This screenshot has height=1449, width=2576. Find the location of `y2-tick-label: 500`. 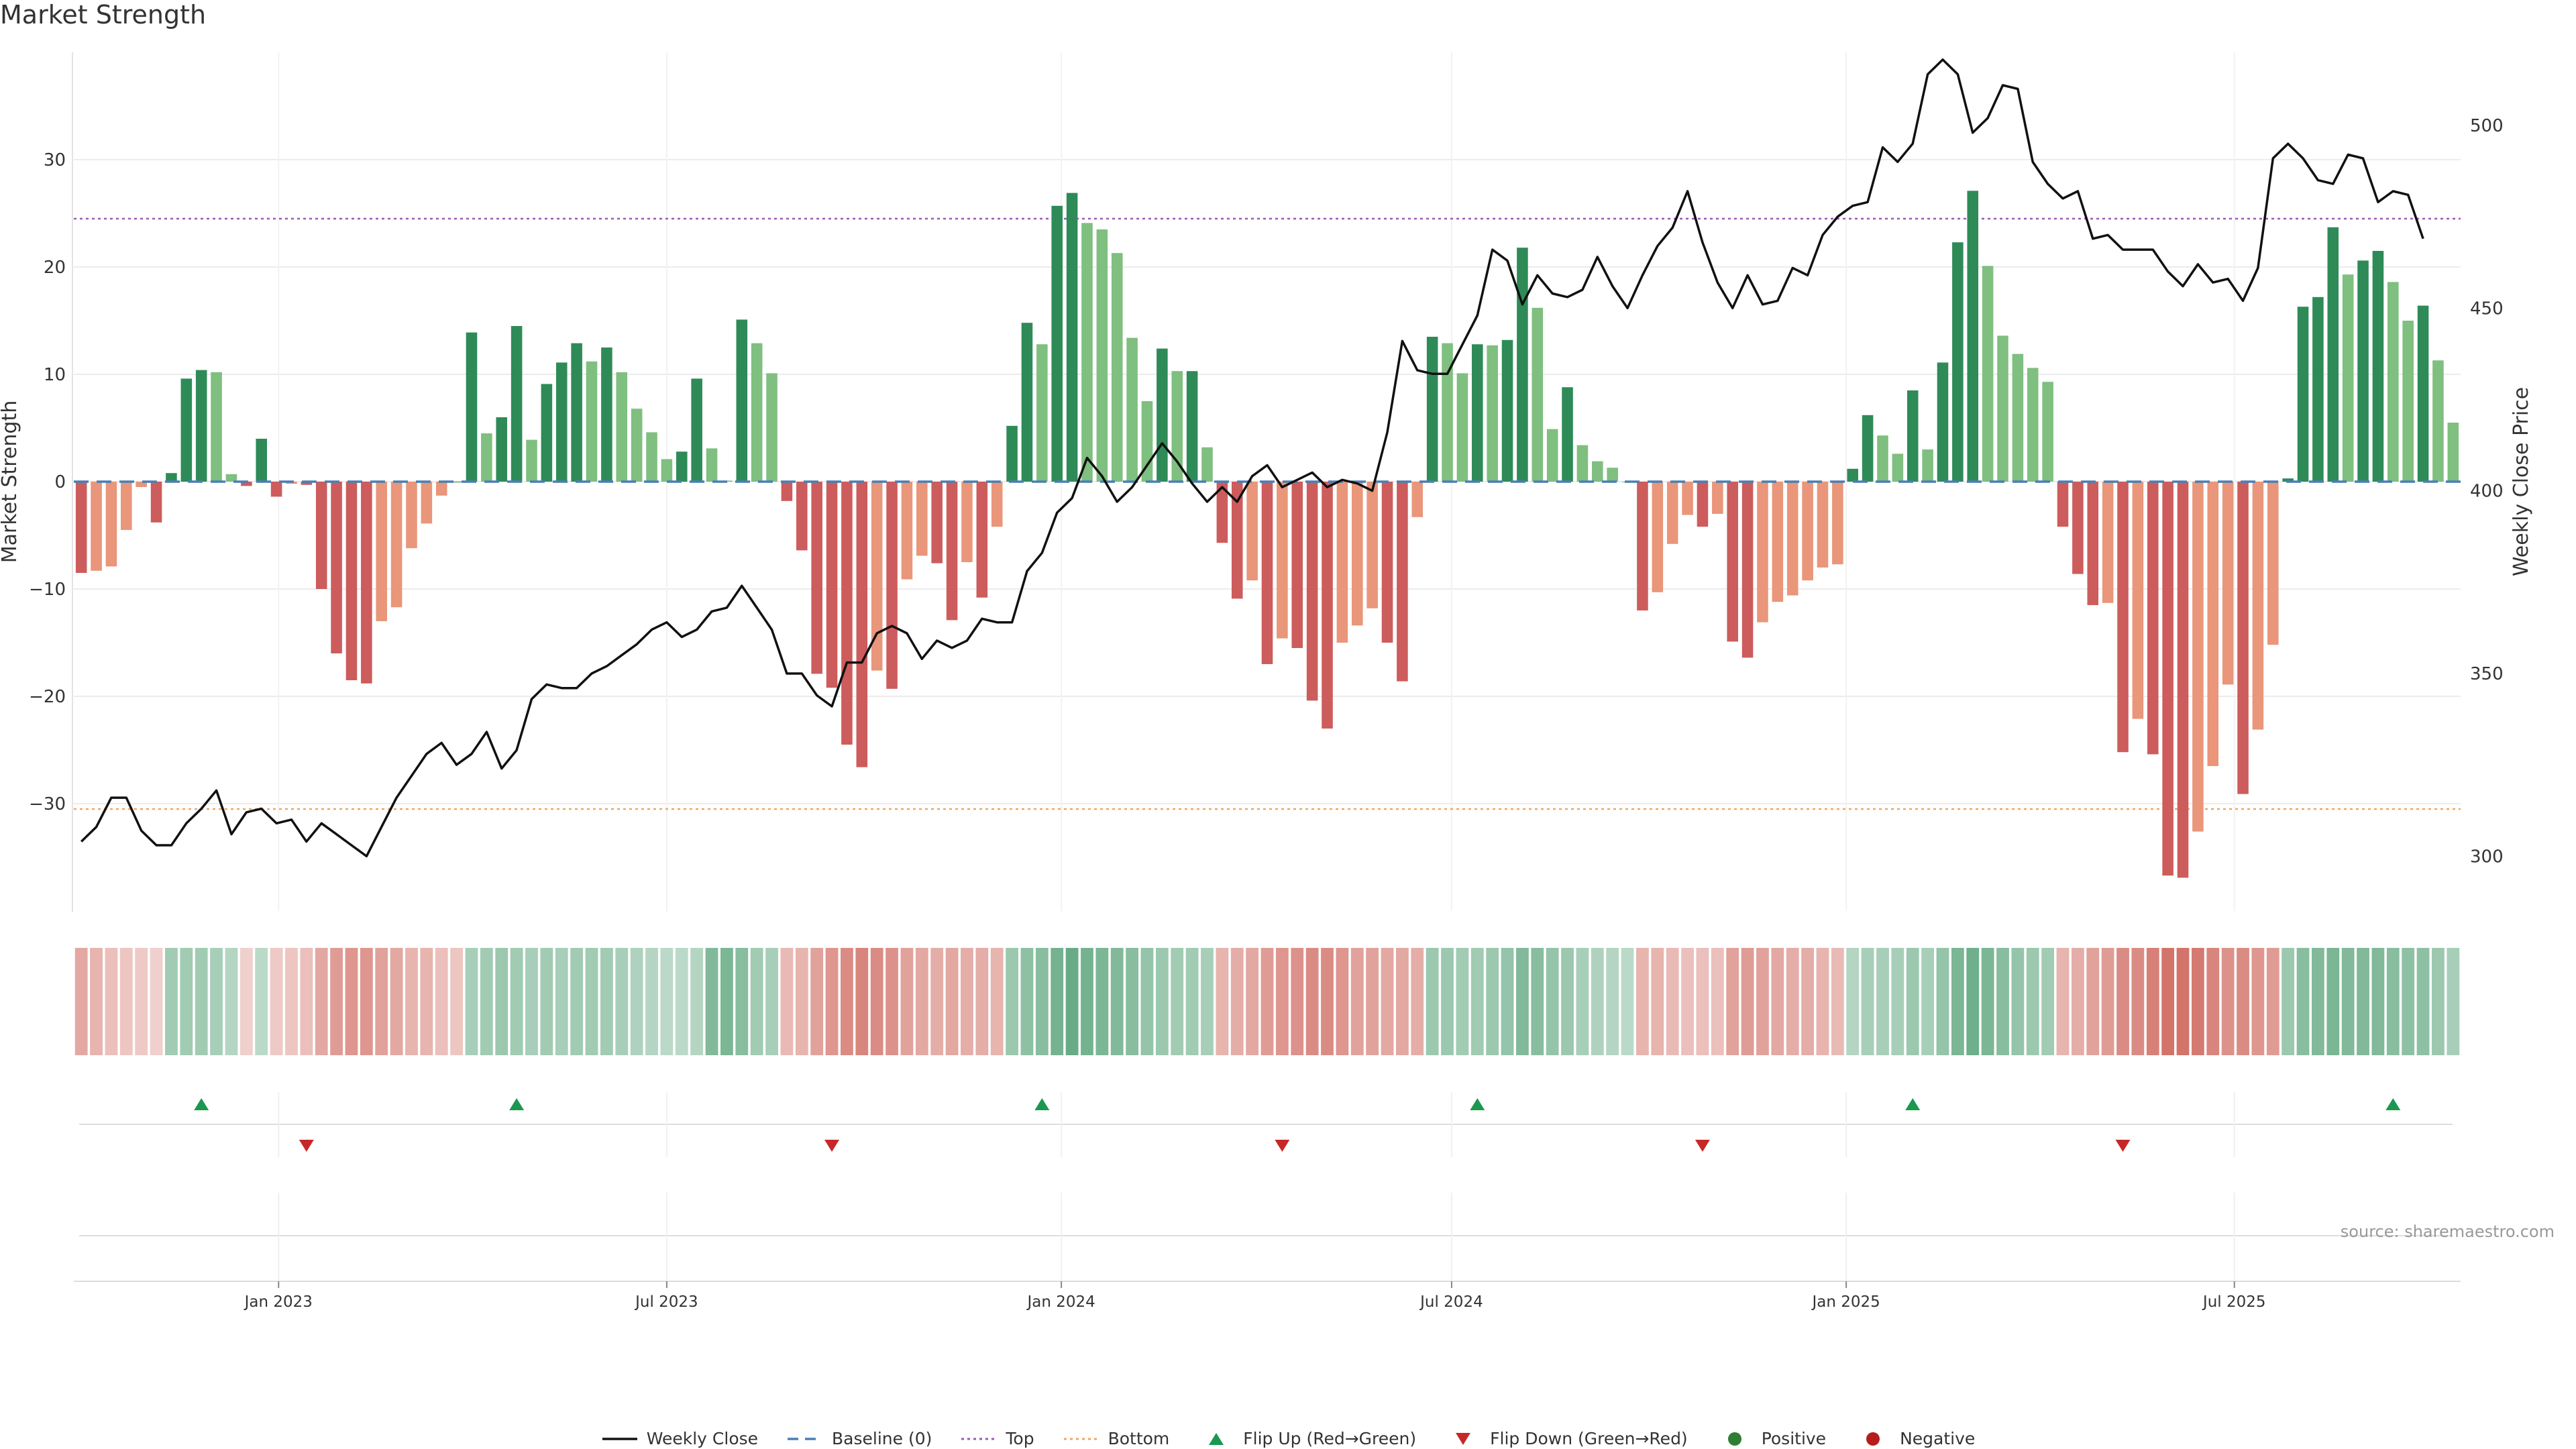

y2-tick-label: 500 is located at coordinates (2487, 126).